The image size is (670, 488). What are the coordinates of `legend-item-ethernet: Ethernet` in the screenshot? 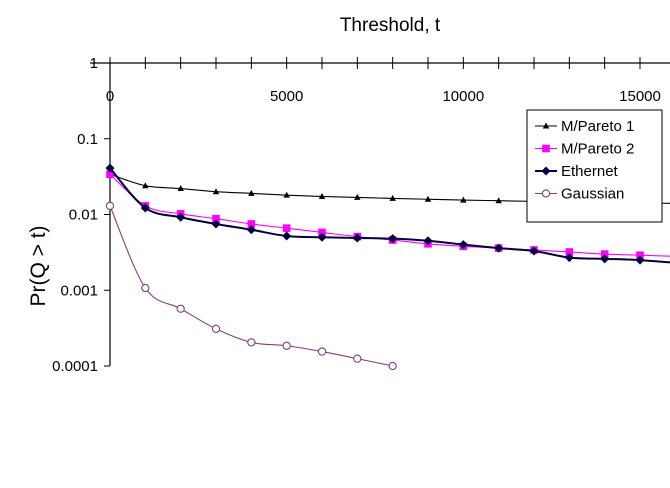 It's located at (577, 171).